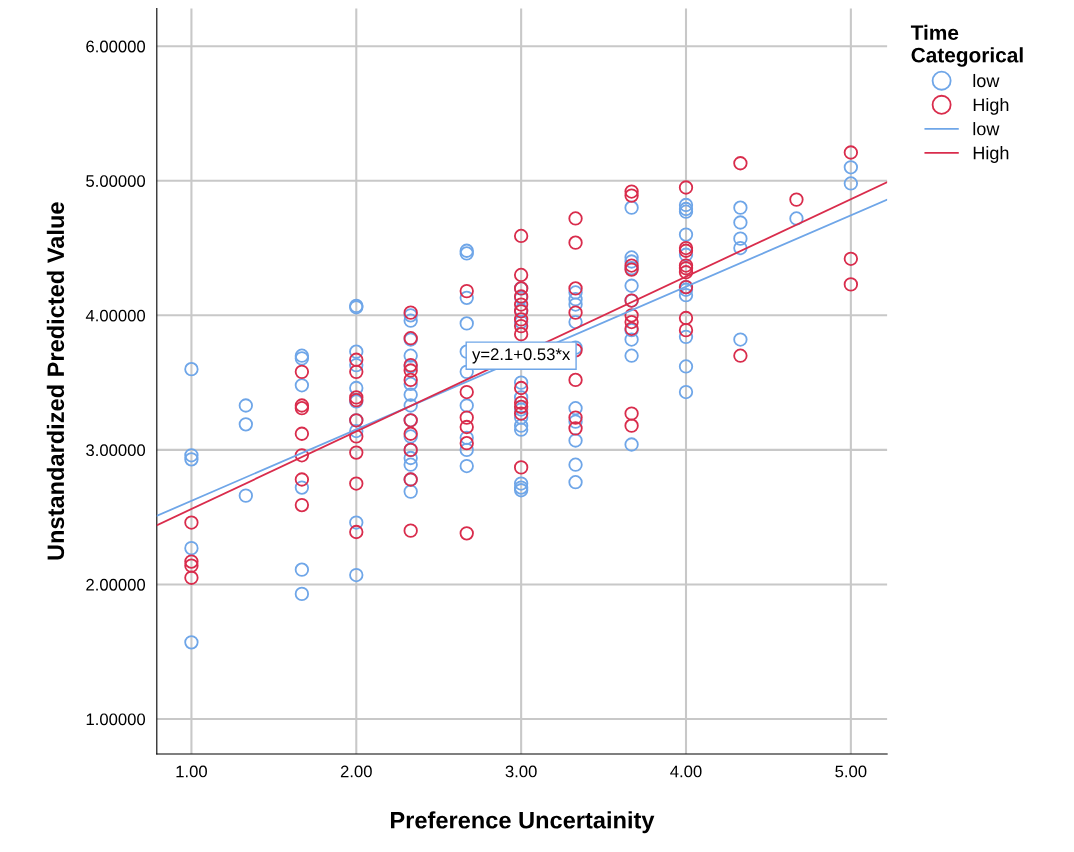 The height and width of the screenshot is (852, 1074). I want to click on x-axis-title: Preference Uncertainity, so click(523, 822).